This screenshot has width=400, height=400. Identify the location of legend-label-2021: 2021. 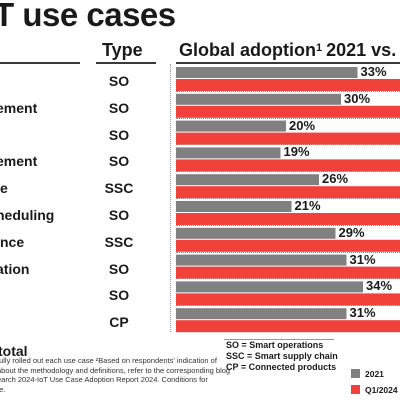
(374, 374).